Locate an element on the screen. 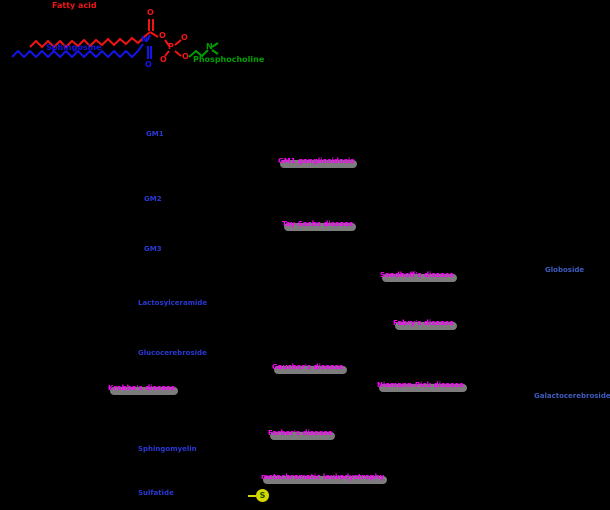 Image resolution: width=610 pixels, height=510 pixels. disease-name-text: Niemann-Pick disease is located at coordinates (420, 385).